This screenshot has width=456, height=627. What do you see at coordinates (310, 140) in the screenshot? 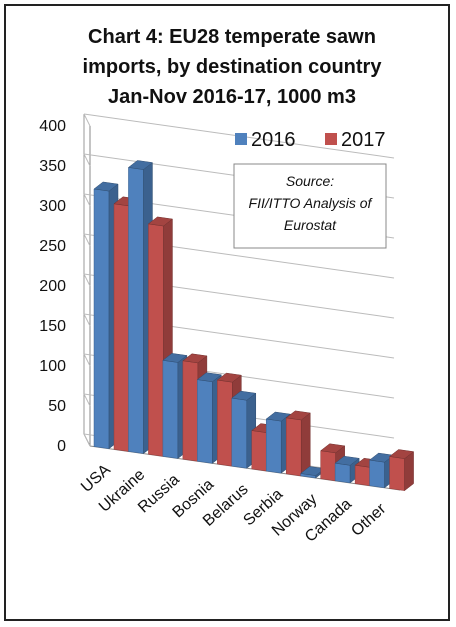
I see `legend: 2016 2017` at bounding box center [310, 140].